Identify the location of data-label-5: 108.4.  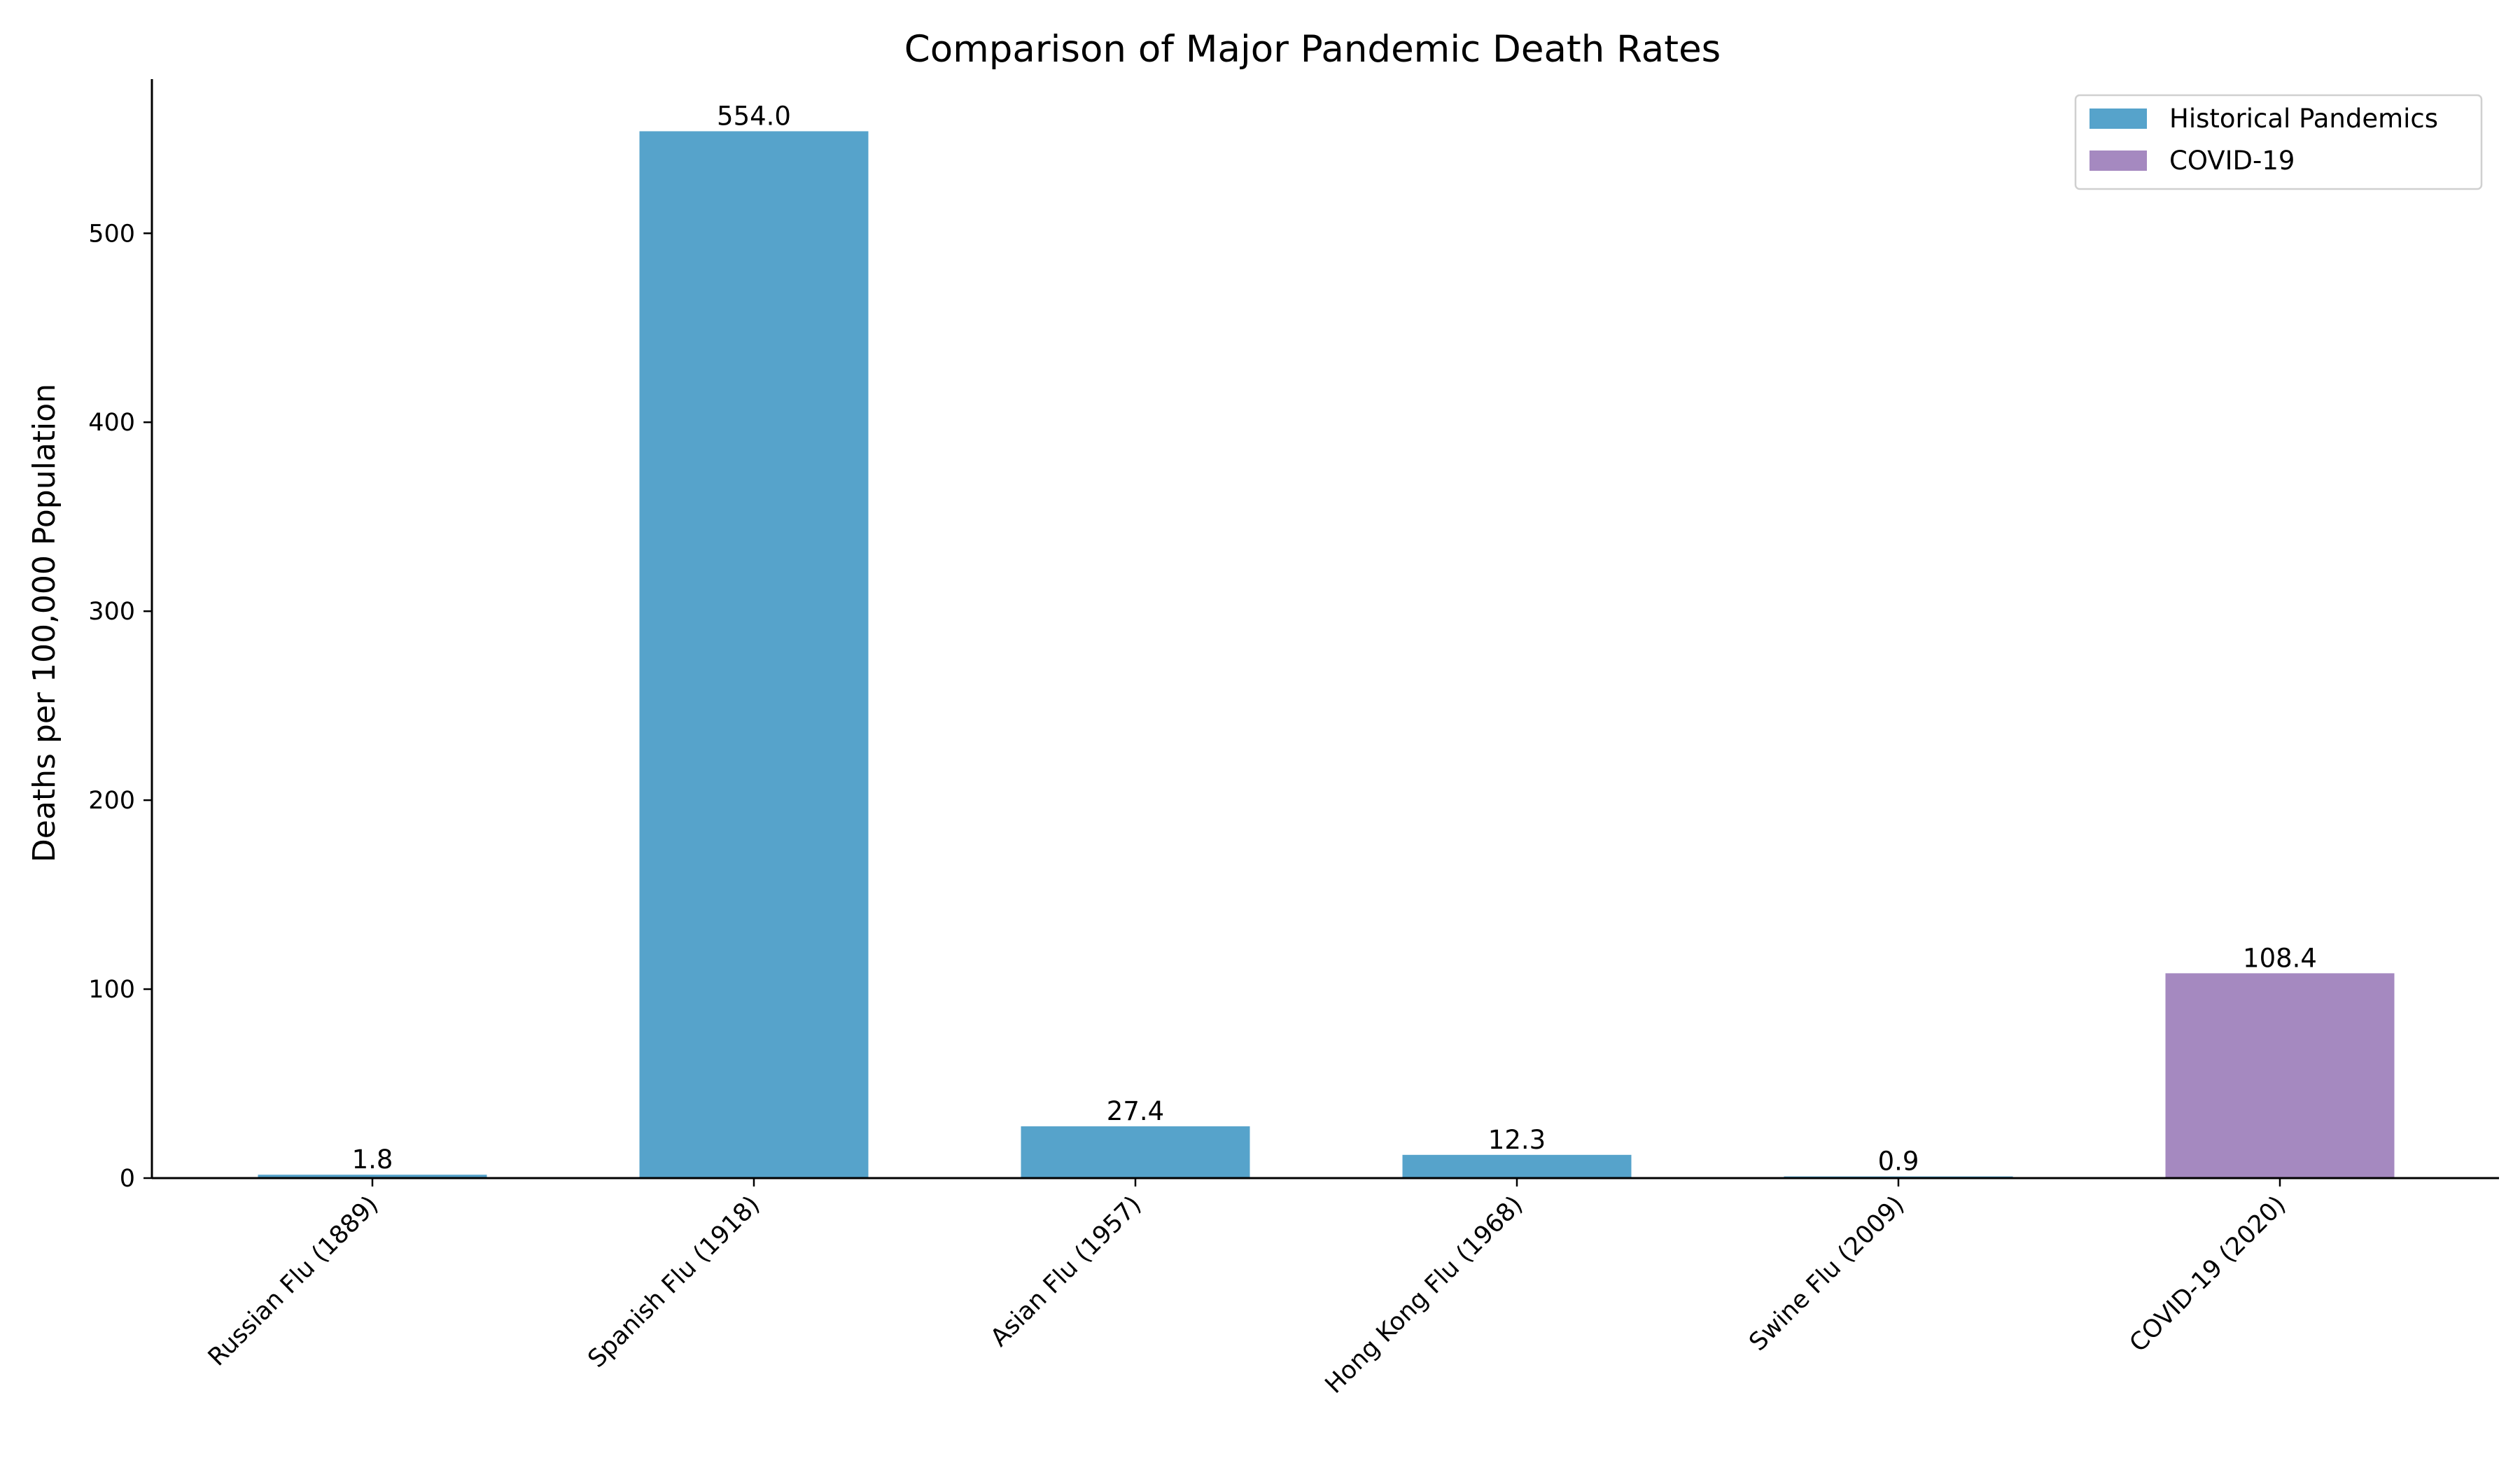
(2280, 958).